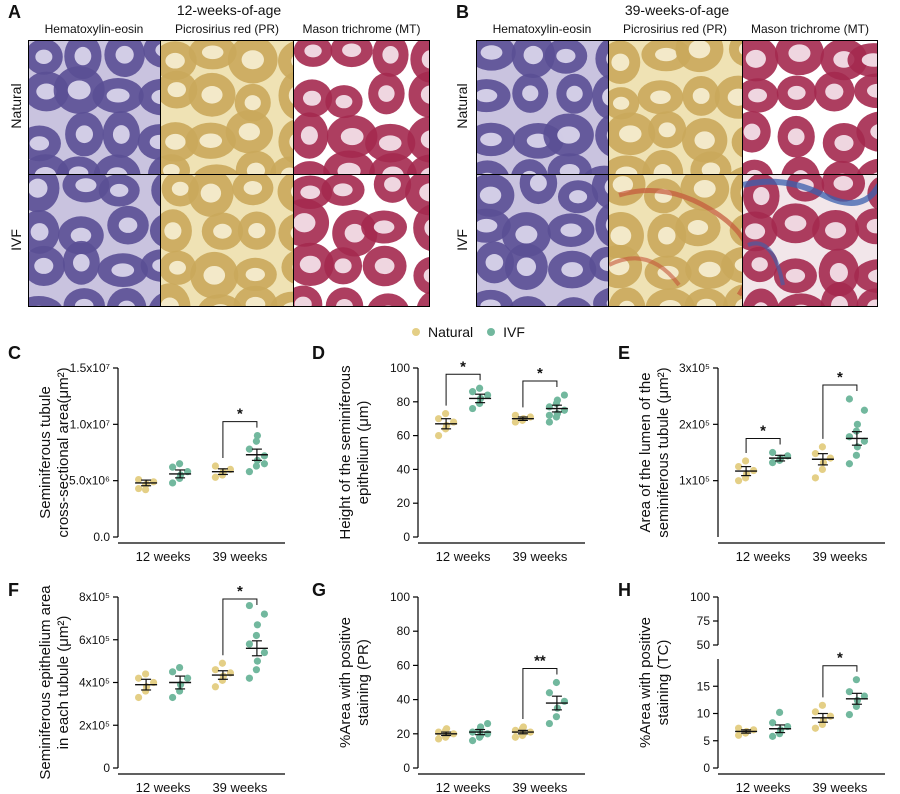 The width and height of the screenshot is (900, 794). I want to click on legend: Natural IVF, so click(468, 332).